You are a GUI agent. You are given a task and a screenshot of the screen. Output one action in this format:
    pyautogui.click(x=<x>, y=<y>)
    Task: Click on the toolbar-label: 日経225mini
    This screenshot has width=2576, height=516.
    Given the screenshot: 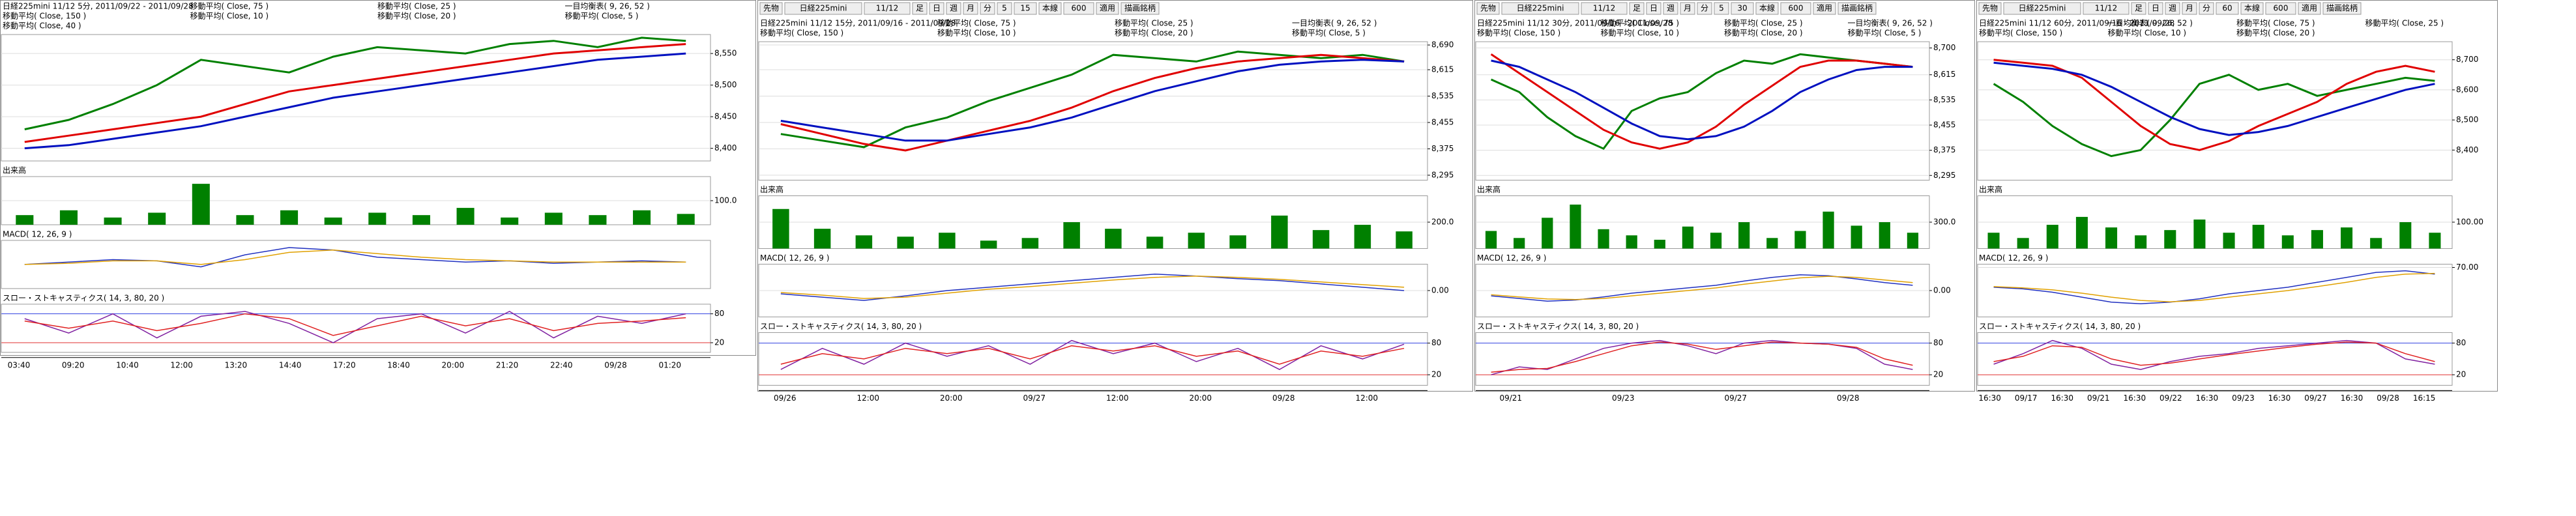 What is the action you would take?
    pyautogui.click(x=823, y=8)
    